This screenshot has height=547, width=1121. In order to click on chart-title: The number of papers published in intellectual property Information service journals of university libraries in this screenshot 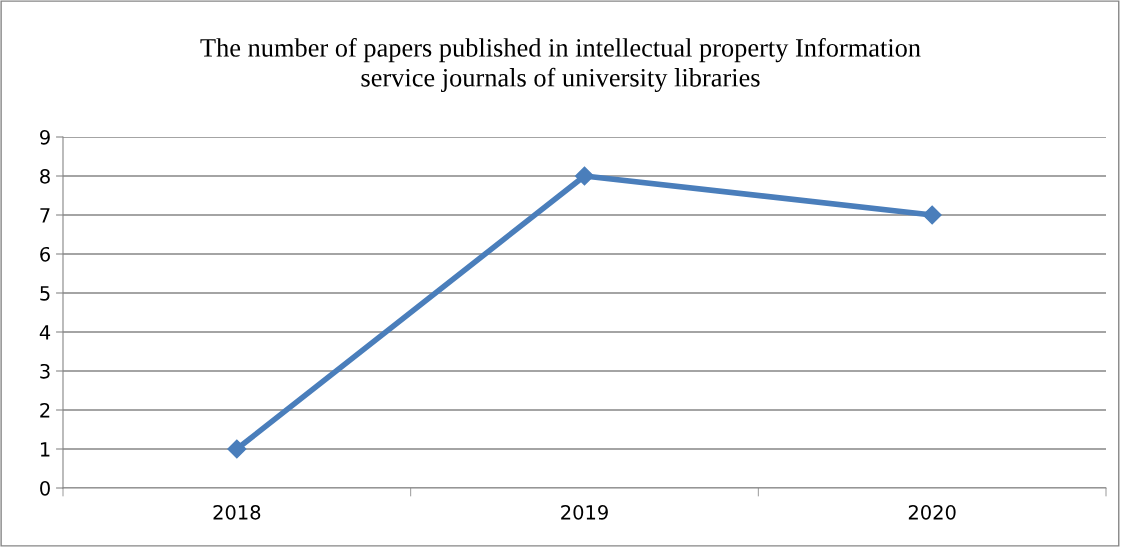, I will do `click(560, 65)`.